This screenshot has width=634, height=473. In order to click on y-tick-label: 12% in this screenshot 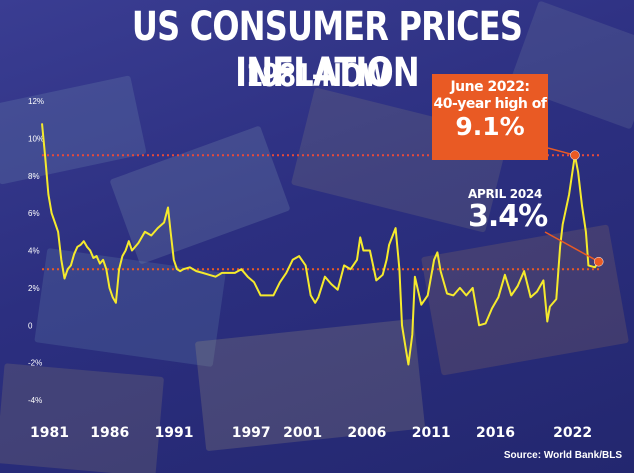, I will do `click(36, 101)`.